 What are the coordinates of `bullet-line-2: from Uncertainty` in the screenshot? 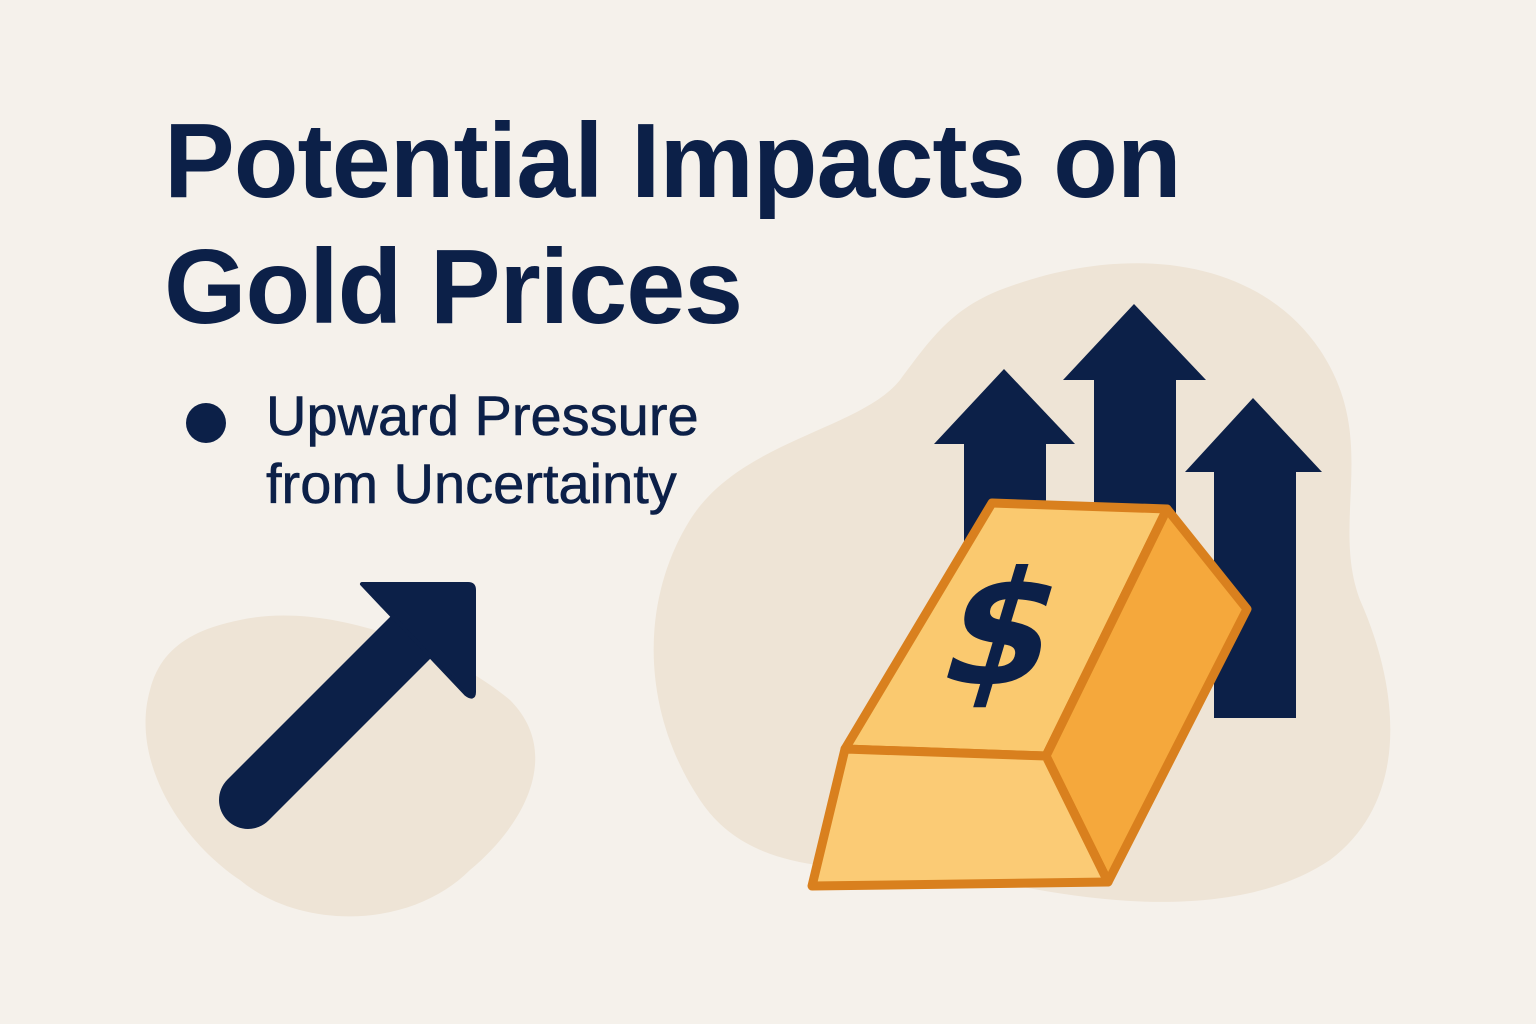 It's located at (471, 484).